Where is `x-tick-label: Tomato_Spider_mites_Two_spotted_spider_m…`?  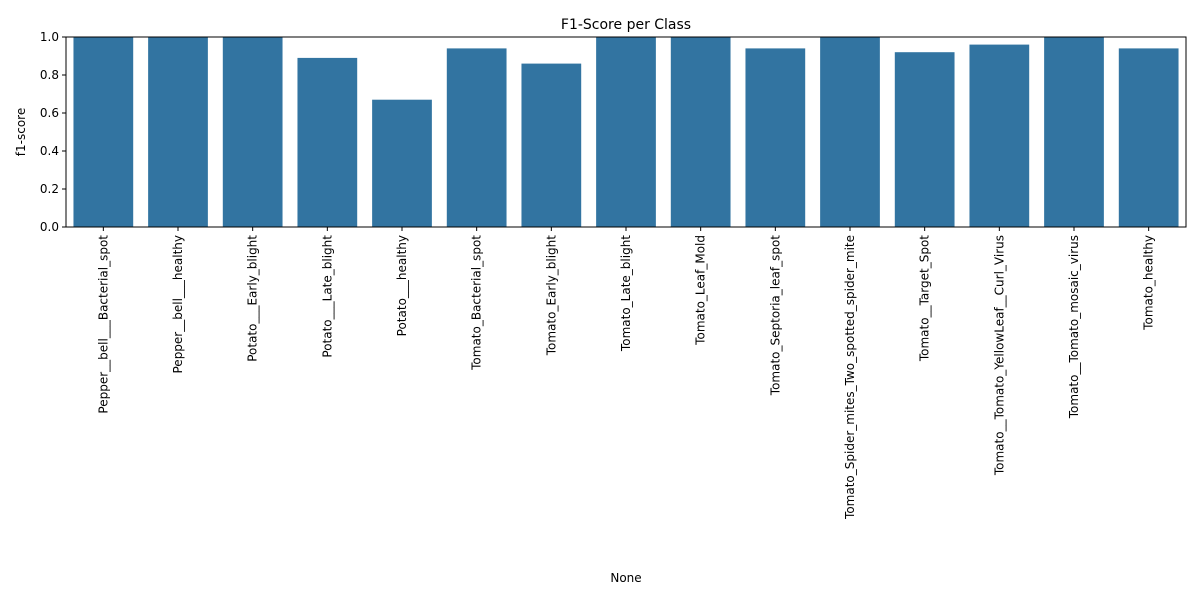
x-tick-label: Tomato_Spider_mites_Two_spotted_spider_m… is located at coordinates (850, 377).